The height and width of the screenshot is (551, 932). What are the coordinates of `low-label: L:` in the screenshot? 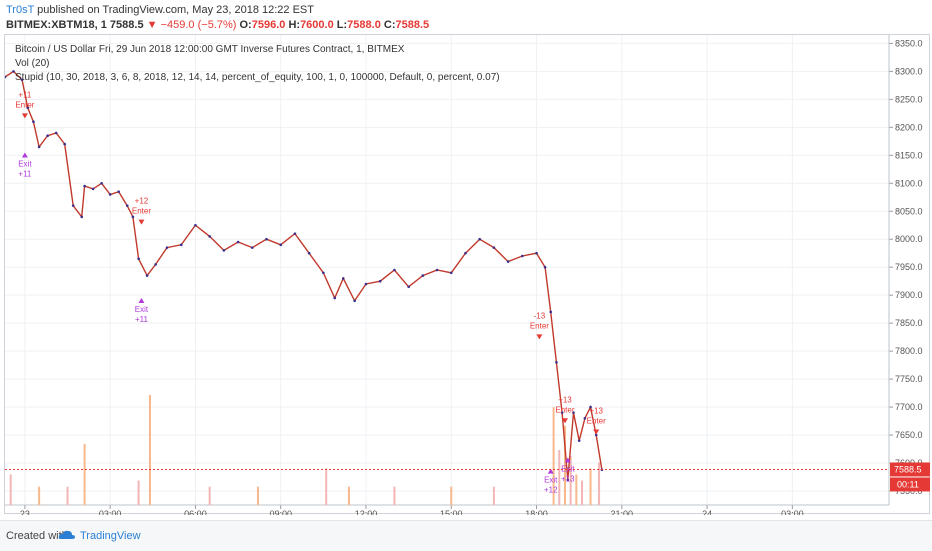 It's located at (342, 25).